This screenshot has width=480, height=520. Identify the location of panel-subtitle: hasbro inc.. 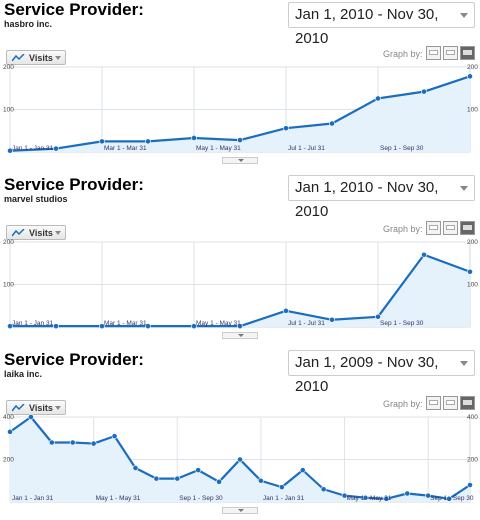
(28, 24).